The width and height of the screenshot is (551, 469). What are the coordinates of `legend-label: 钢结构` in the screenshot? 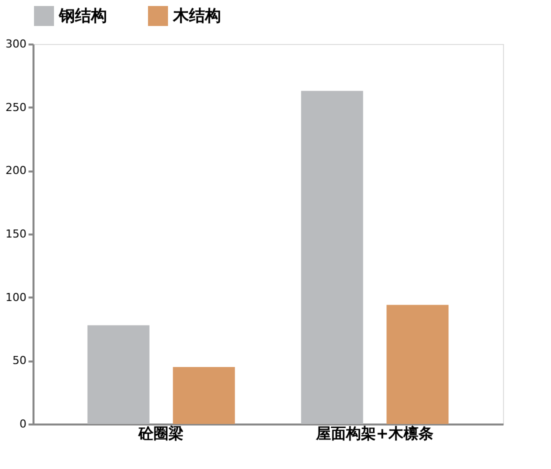 It's located at (82, 15).